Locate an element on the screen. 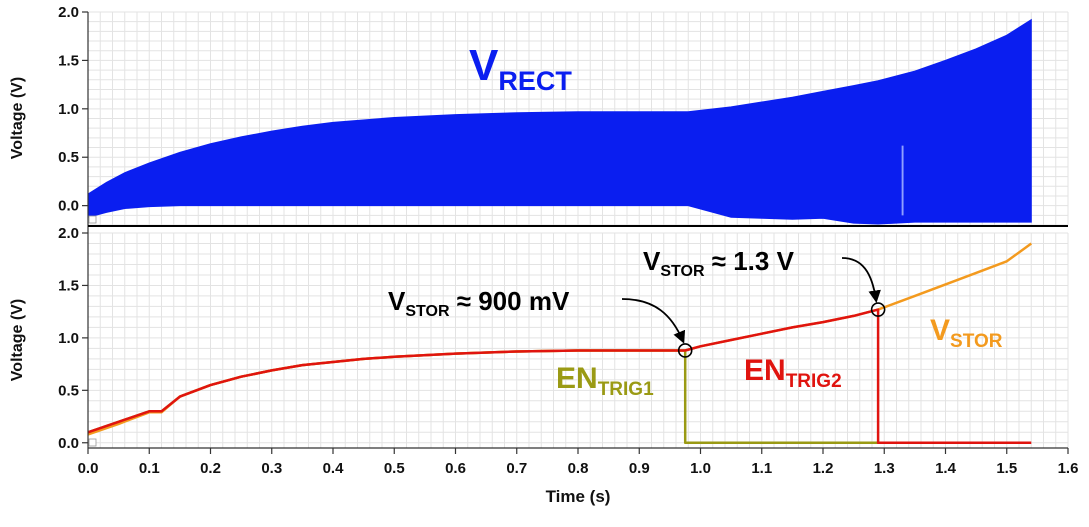  en-trig1-label: ENTRIG1 is located at coordinates (605, 381).